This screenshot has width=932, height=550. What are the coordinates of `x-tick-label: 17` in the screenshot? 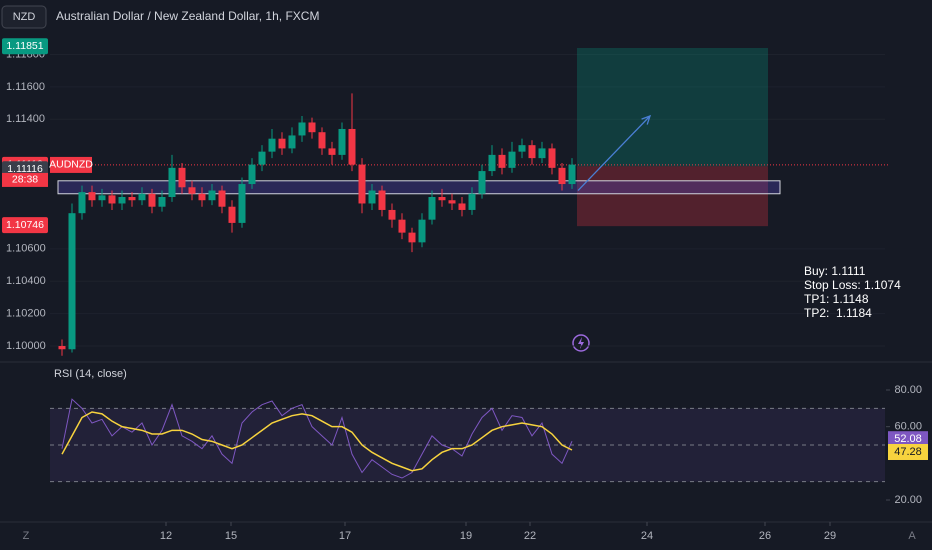 It's located at (345, 536).